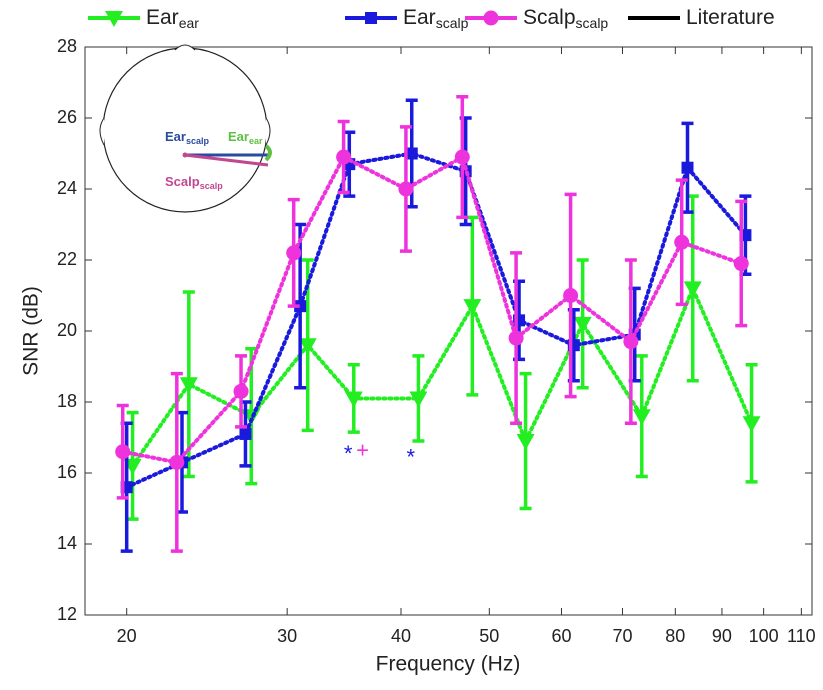 Image resolution: width=823 pixels, height=690 pixels. I want to click on y-tick-label: 14, so click(67, 543).